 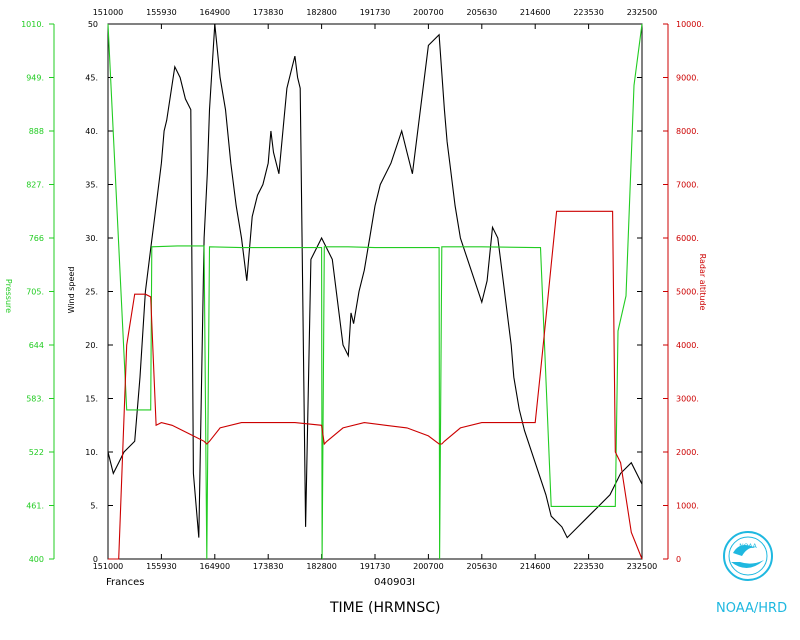 I want to click on x-tick-label-bottom: 155930, so click(x=161, y=566).